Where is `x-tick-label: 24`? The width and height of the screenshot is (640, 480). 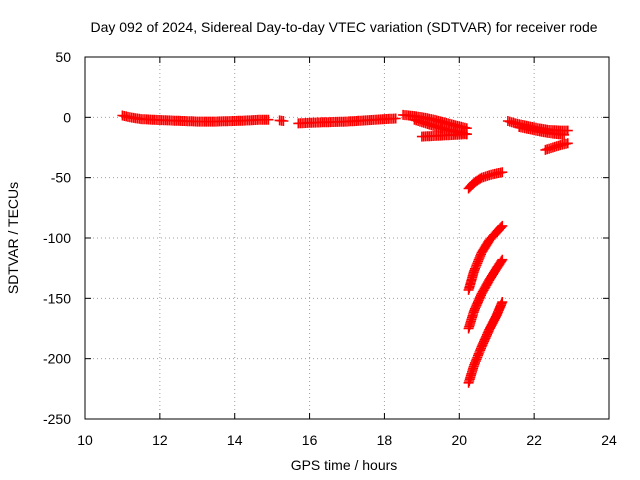
x-tick-label: 24 is located at coordinates (609, 440).